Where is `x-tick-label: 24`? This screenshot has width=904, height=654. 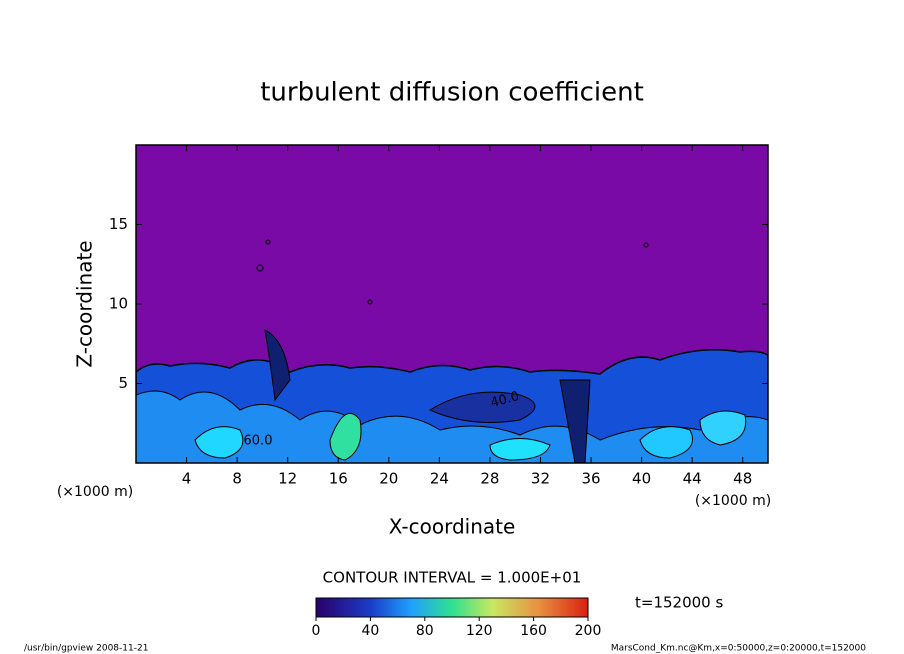
x-tick-label: 24 is located at coordinates (439, 479).